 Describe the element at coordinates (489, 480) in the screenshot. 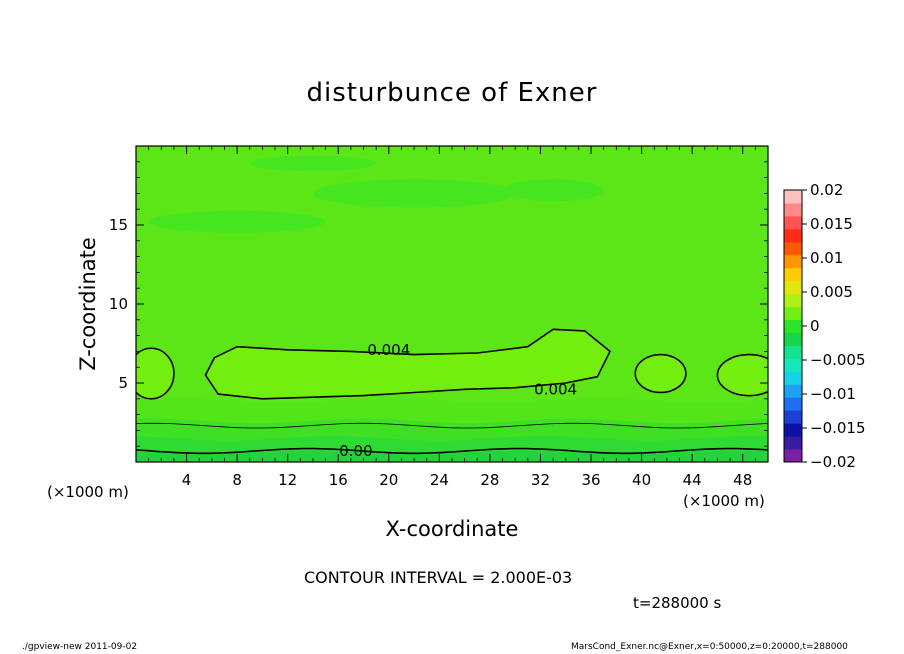

I see `x-tick-label: 28` at that location.